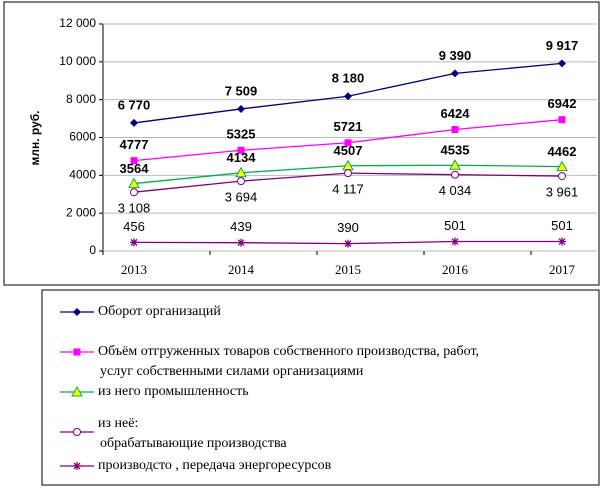 This screenshot has width=603, height=488. I want to click on y-tick-label: 12 000, so click(77, 23).